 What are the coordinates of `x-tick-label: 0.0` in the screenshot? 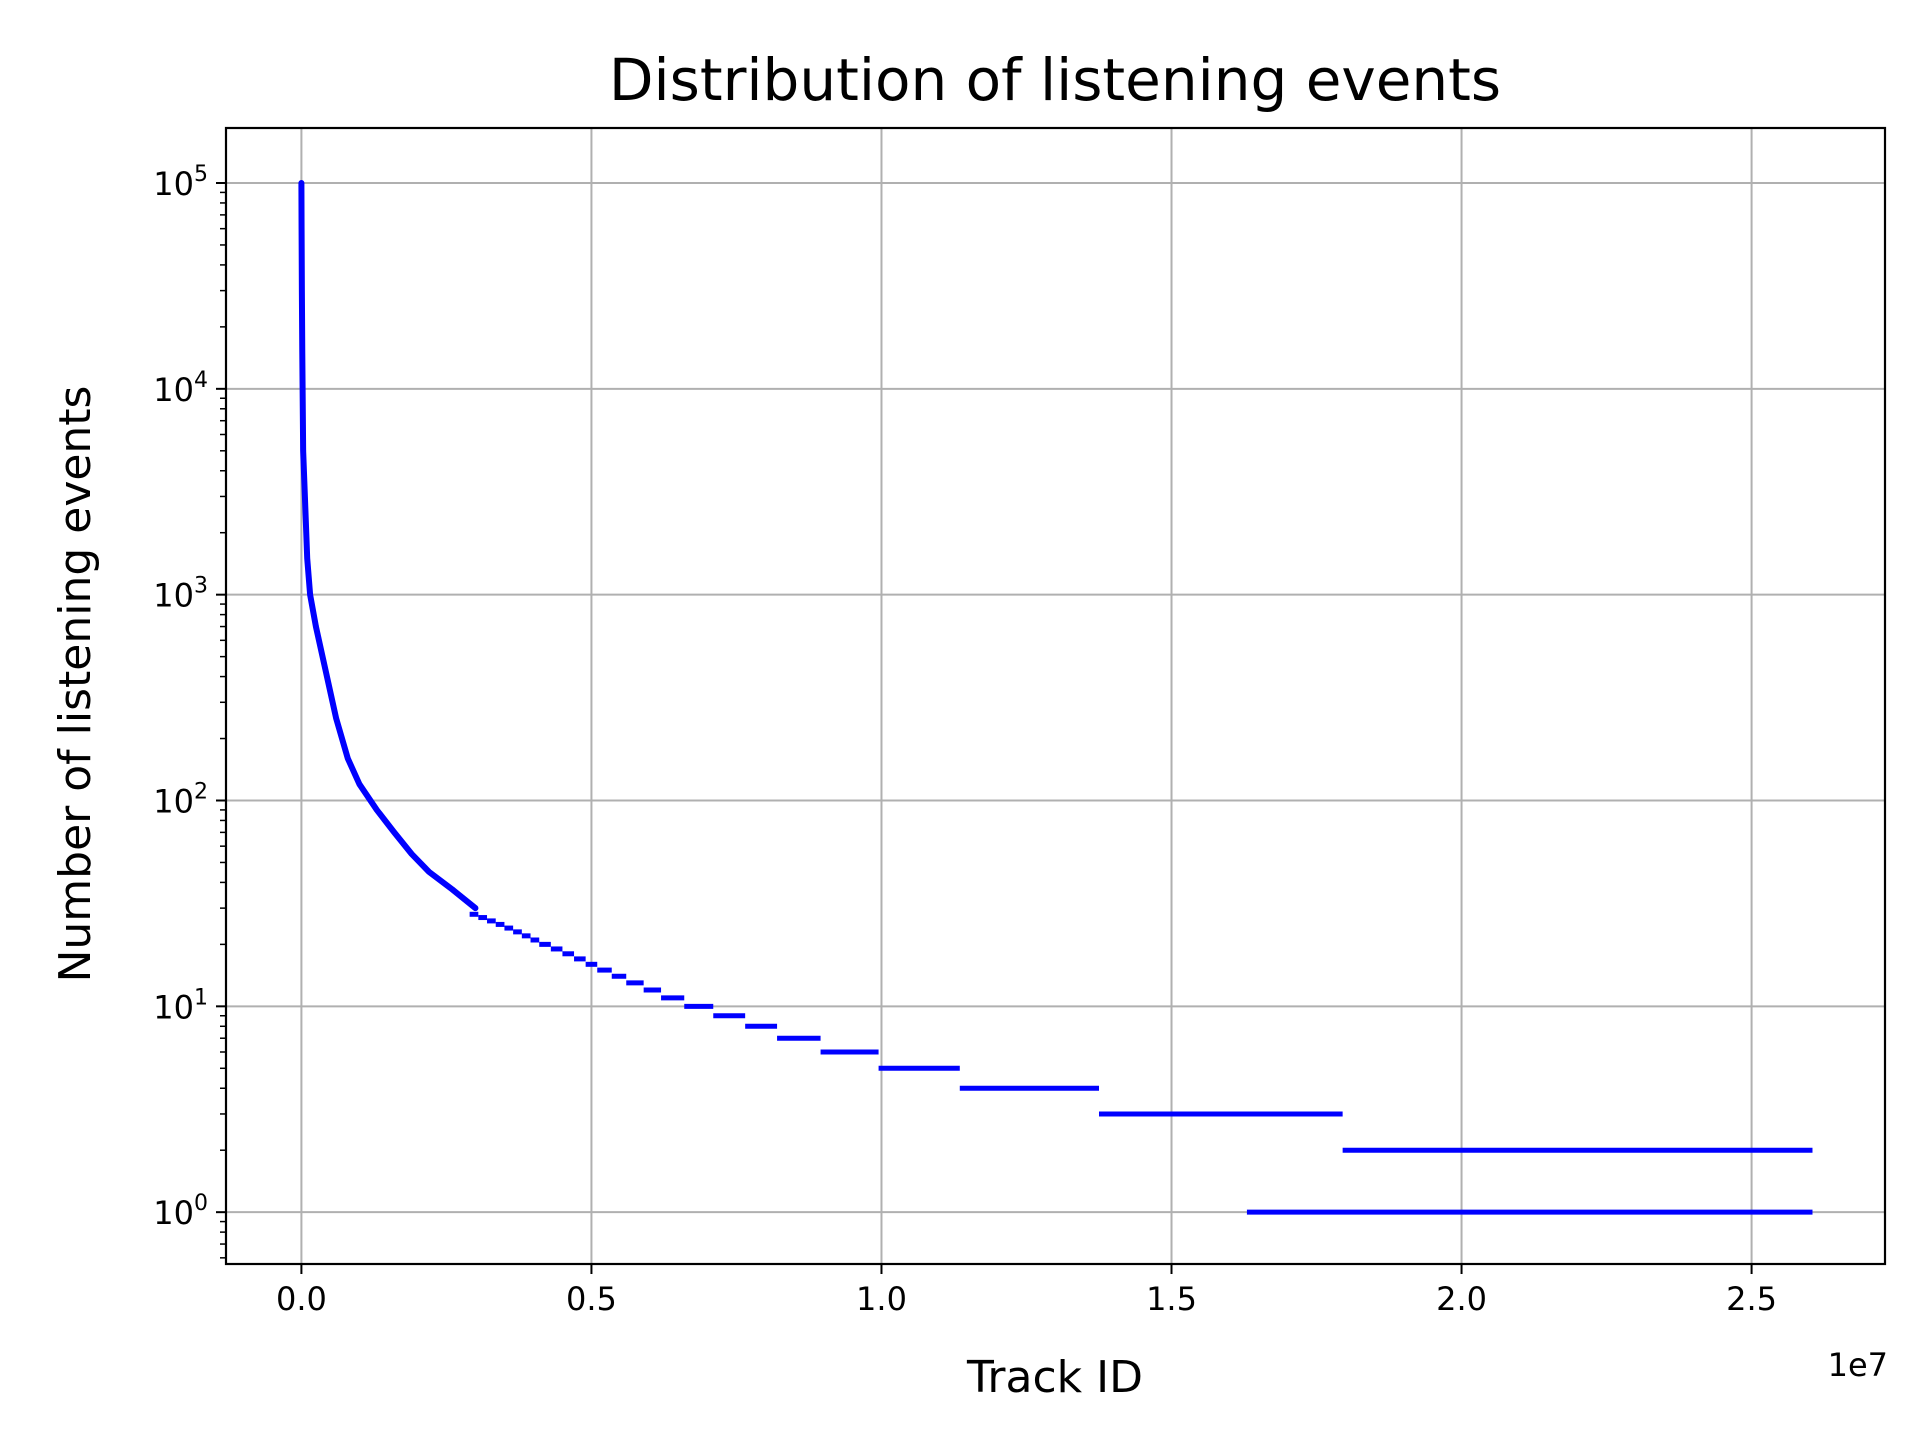 It's located at (301, 1299).